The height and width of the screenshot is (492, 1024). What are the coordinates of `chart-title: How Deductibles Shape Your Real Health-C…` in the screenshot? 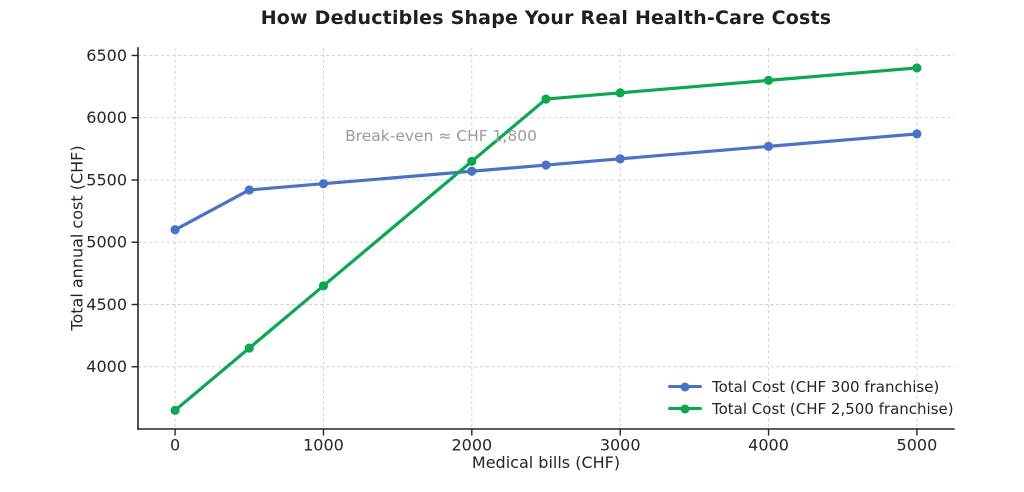 It's located at (546, 18).